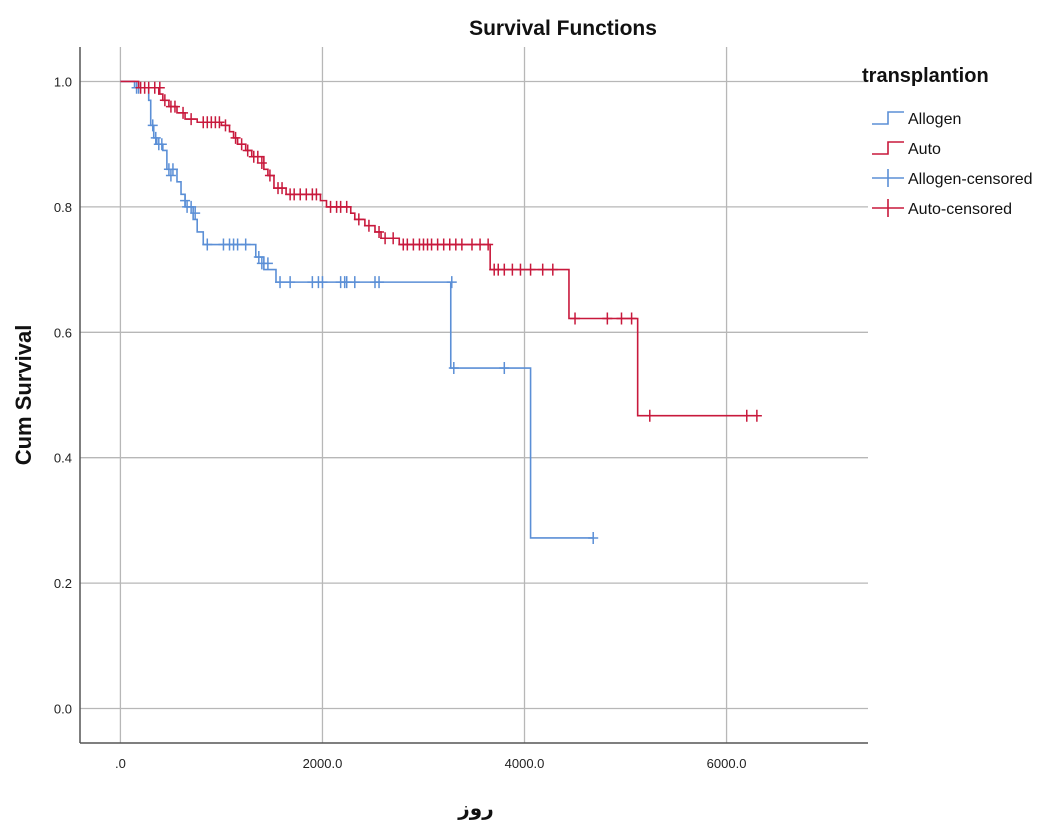  What do you see at coordinates (934, 119) in the screenshot?
I see `legend-label-allogen: Allogen` at bounding box center [934, 119].